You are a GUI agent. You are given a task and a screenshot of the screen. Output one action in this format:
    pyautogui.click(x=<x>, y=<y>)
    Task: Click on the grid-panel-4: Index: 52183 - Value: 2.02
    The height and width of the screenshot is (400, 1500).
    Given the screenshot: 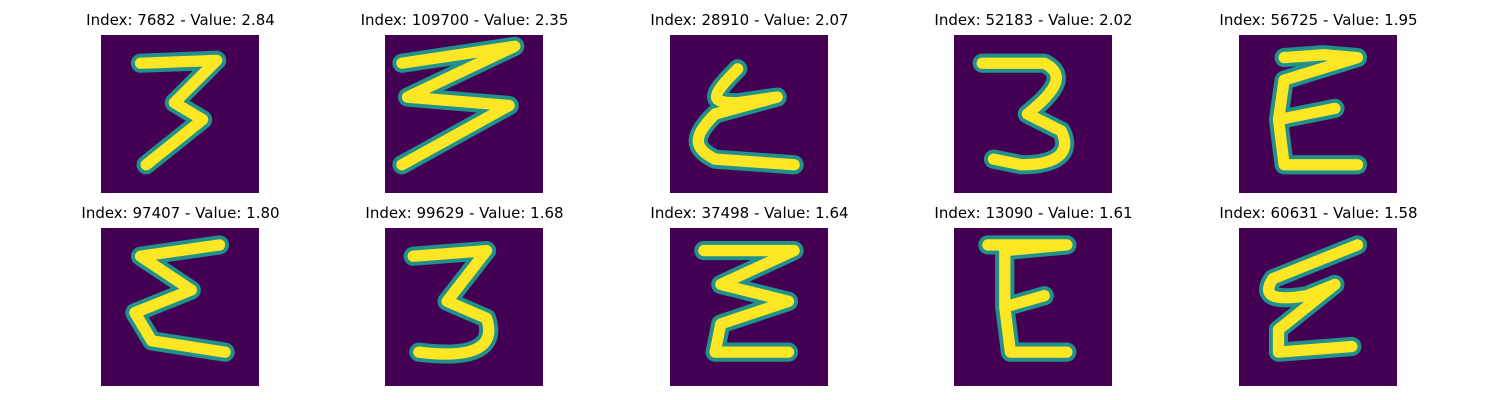 What is the action you would take?
    pyautogui.click(x=1033, y=103)
    